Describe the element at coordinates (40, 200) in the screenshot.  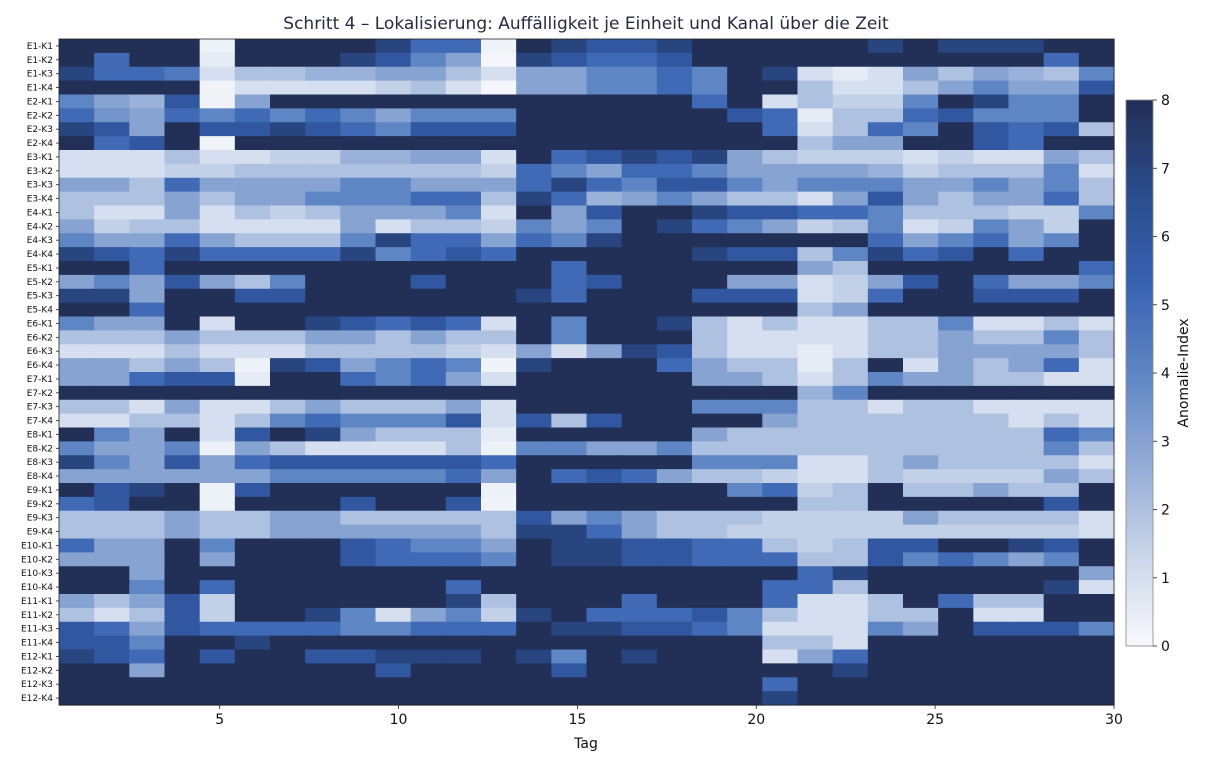
I see `y-tick-label: E3-K4` at that location.